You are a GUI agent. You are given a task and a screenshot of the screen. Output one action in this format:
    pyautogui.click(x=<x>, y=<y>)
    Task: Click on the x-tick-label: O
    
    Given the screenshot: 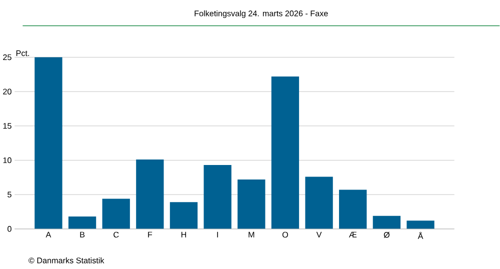 What is the action you would take?
    pyautogui.click(x=285, y=235)
    